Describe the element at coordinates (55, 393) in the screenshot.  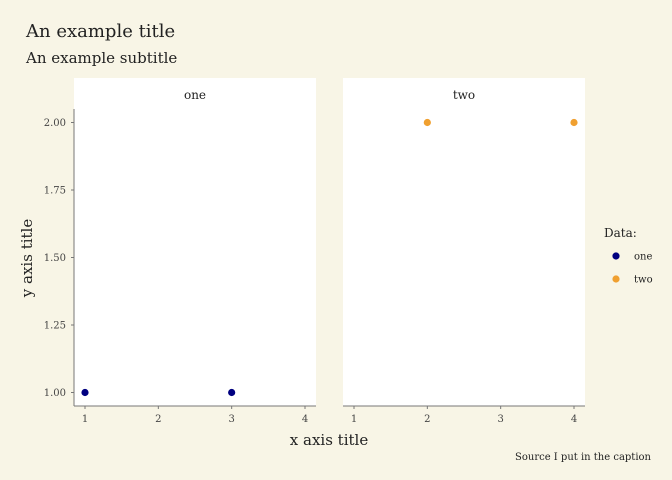
I see `y-tick-label: 1.00` at that location.